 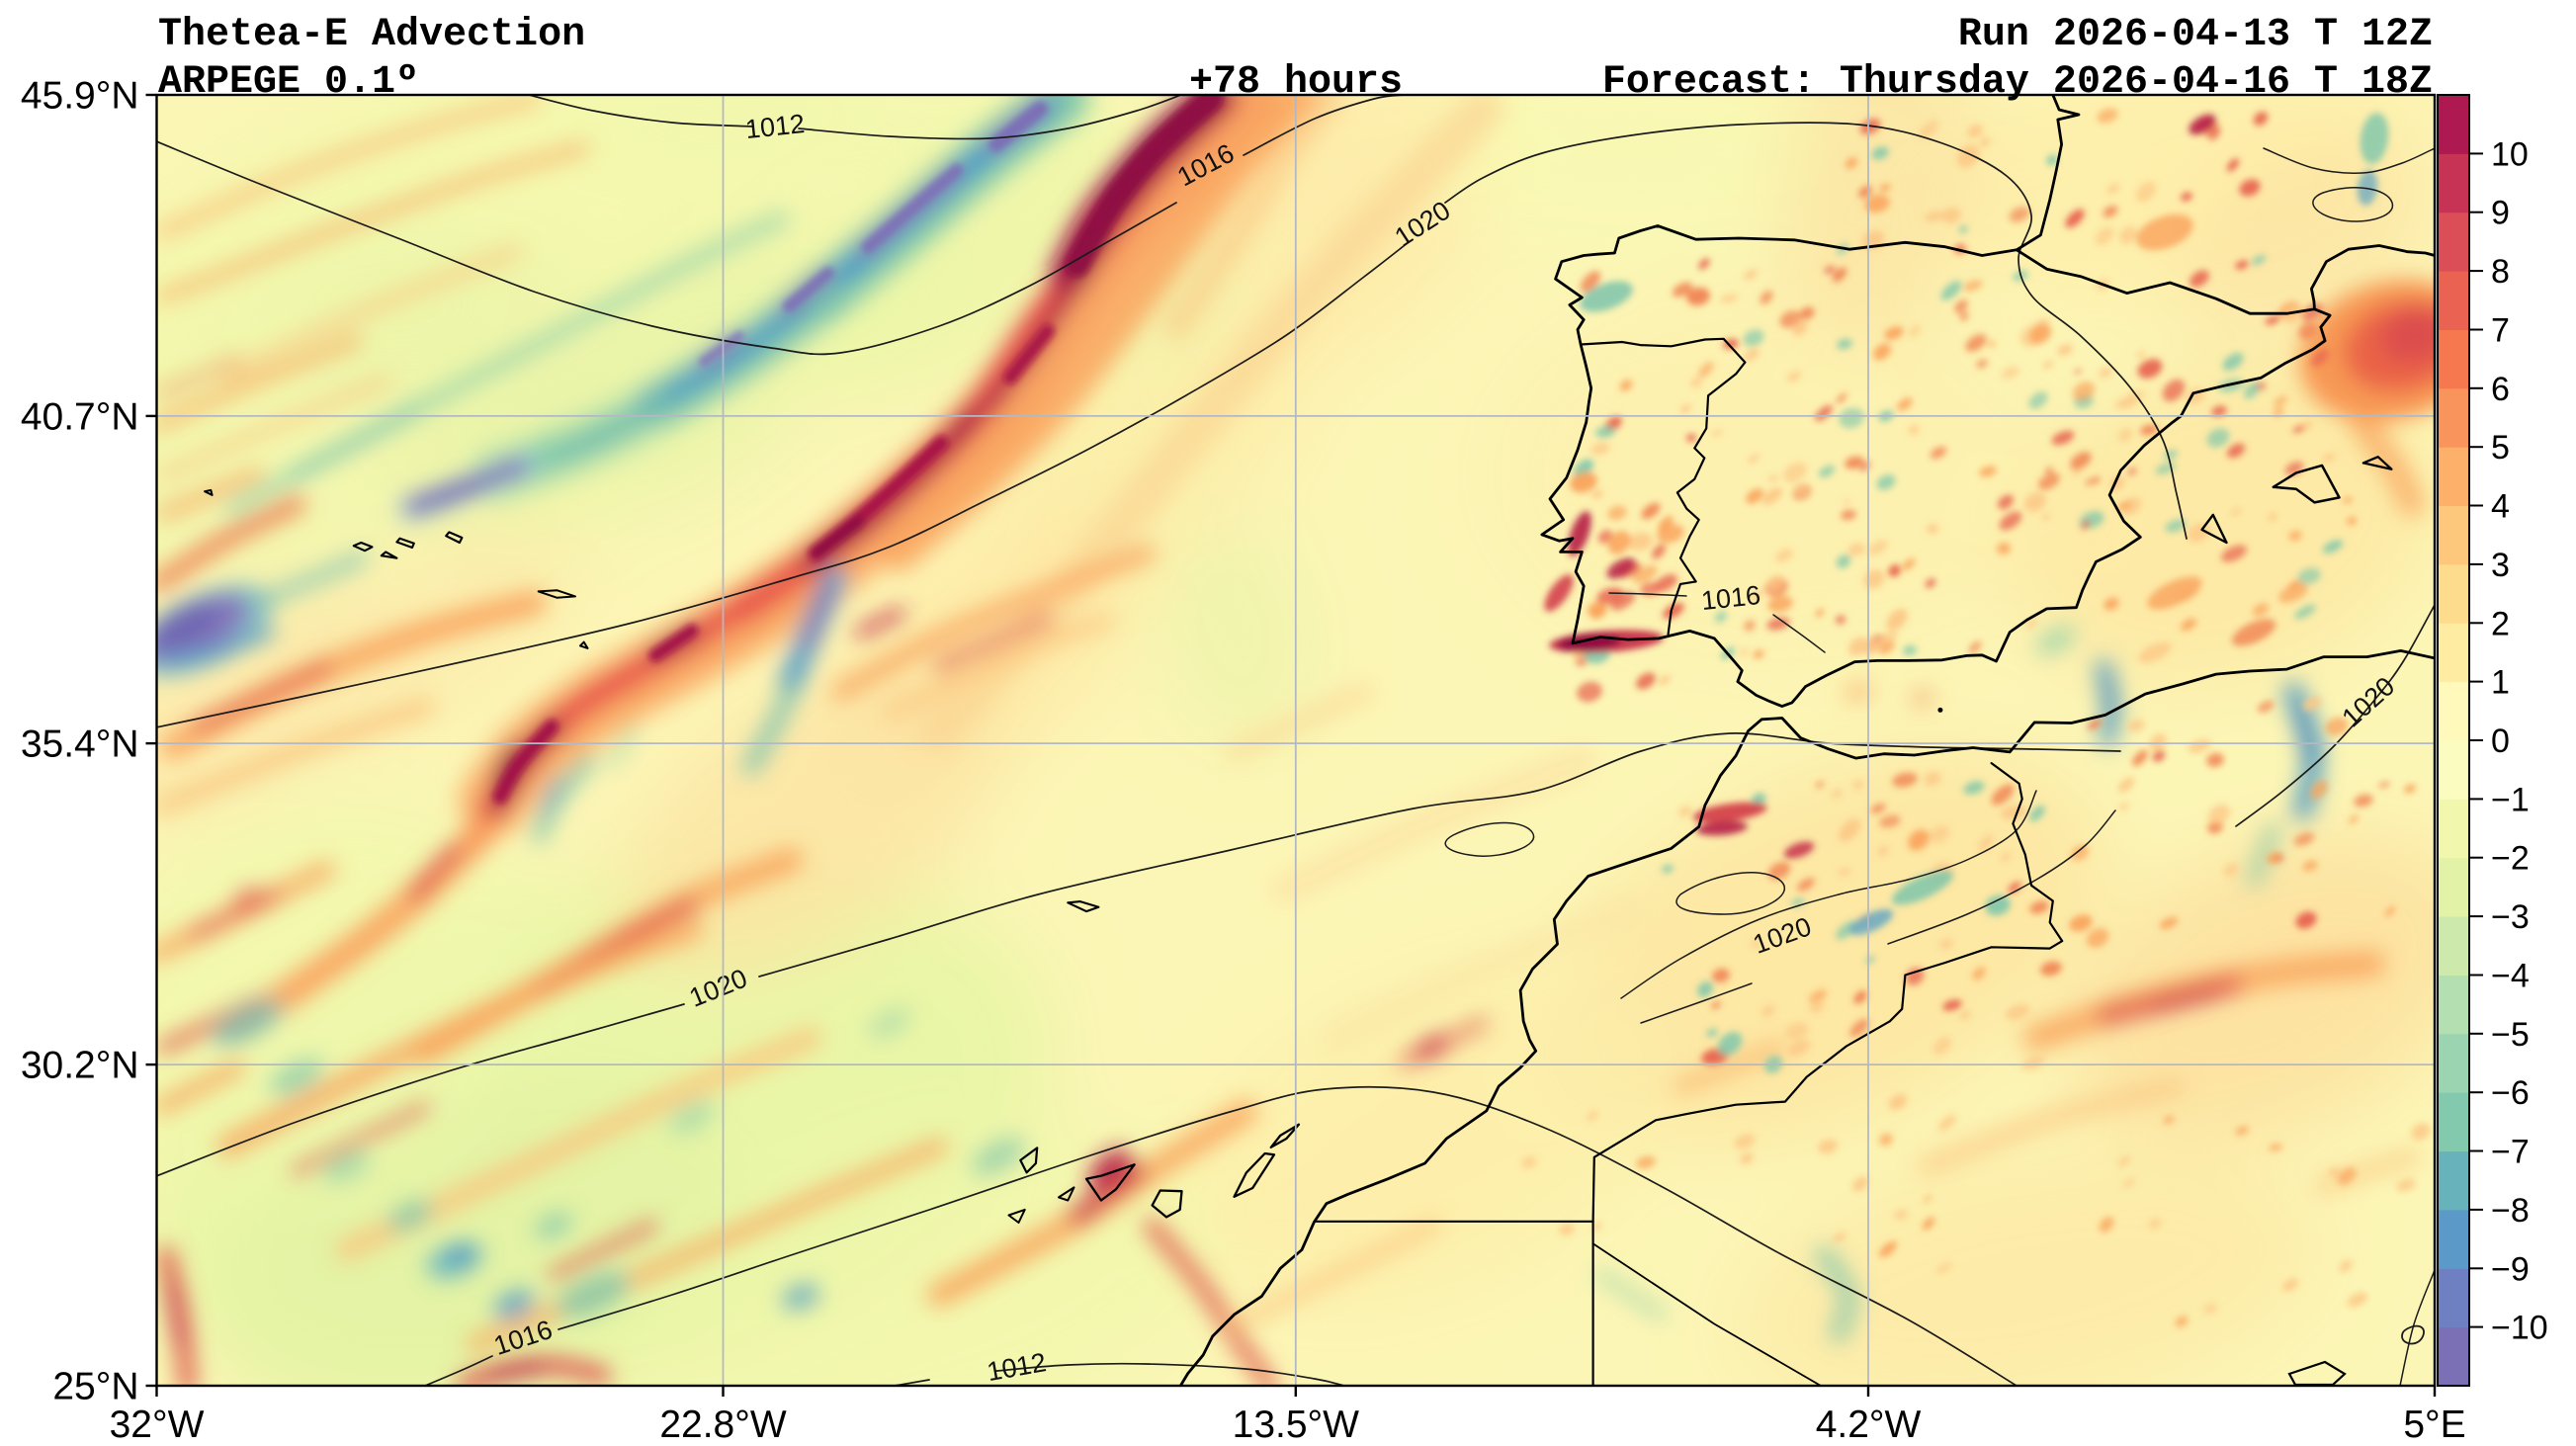 I want to click on svg-text: −7, so click(x=2510, y=1152).